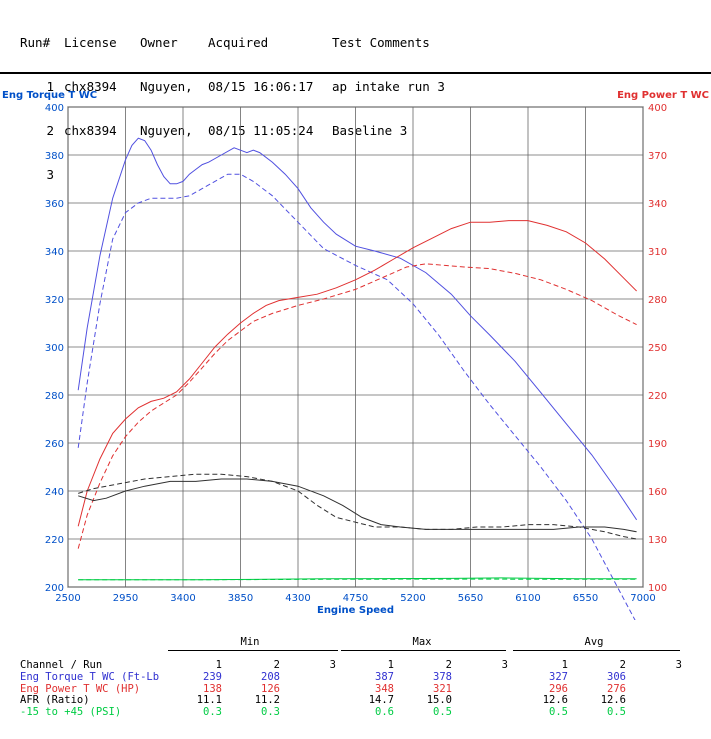  What do you see at coordinates (355, 610) in the screenshot?
I see `x-axis-title: Engine Speed` at bounding box center [355, 610].